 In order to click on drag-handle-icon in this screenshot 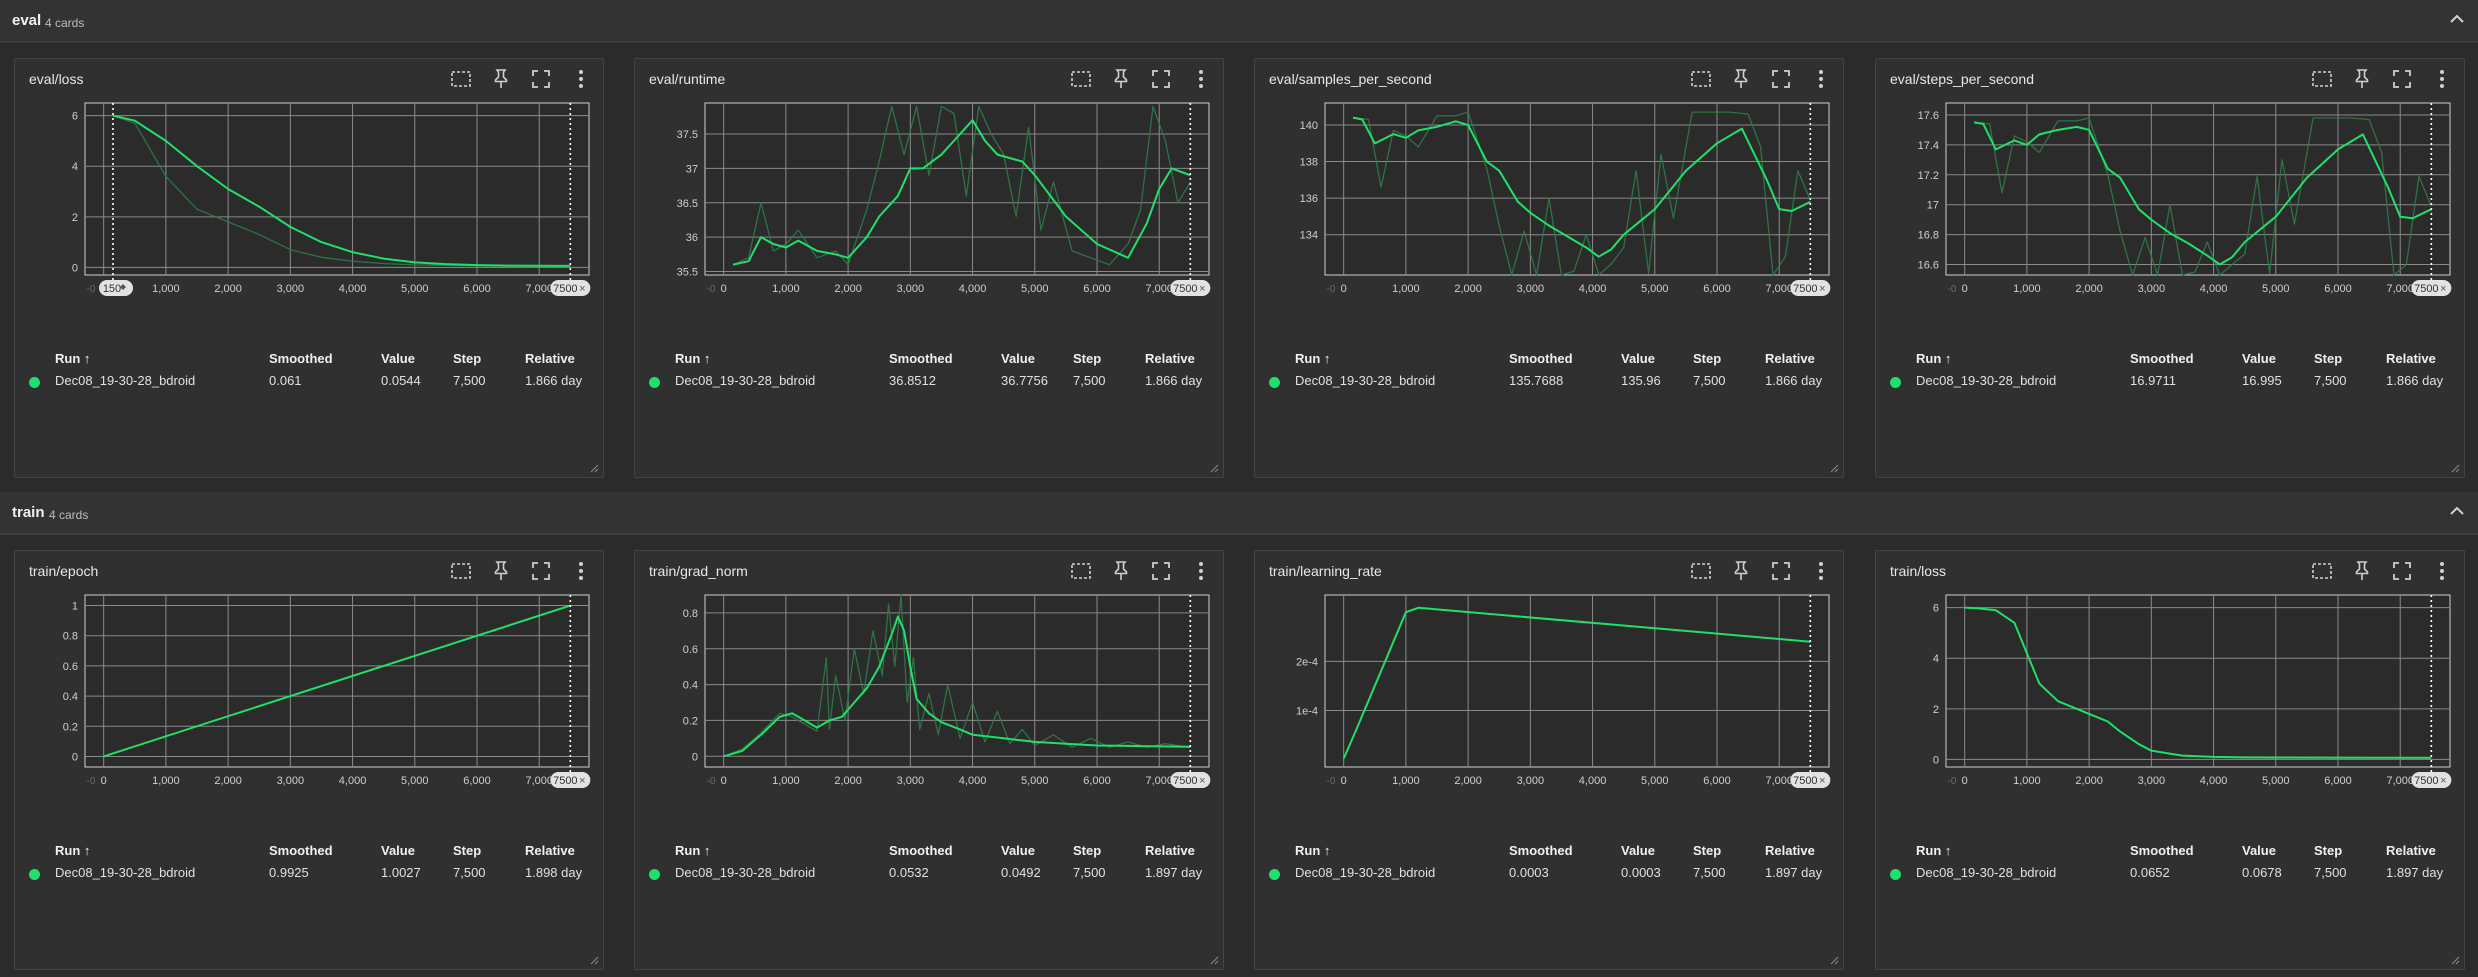, I will do `click(123, 287)`.